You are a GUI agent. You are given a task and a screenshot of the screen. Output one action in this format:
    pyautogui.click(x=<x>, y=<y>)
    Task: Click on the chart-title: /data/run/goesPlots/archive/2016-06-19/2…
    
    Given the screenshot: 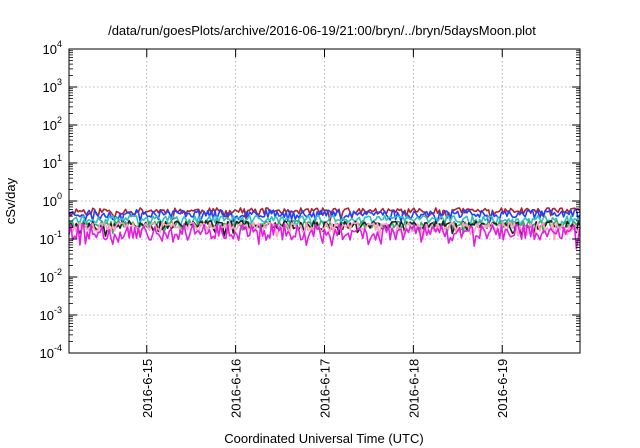 What is the action you would take?
    pyautogui.click(x=322, y=30)
    